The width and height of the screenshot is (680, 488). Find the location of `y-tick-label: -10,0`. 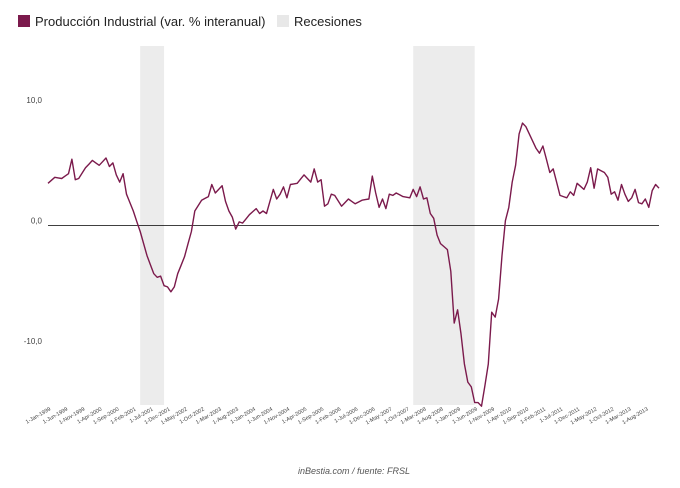

y-tick-label: -10,0 is located at coordinates (33, 341).